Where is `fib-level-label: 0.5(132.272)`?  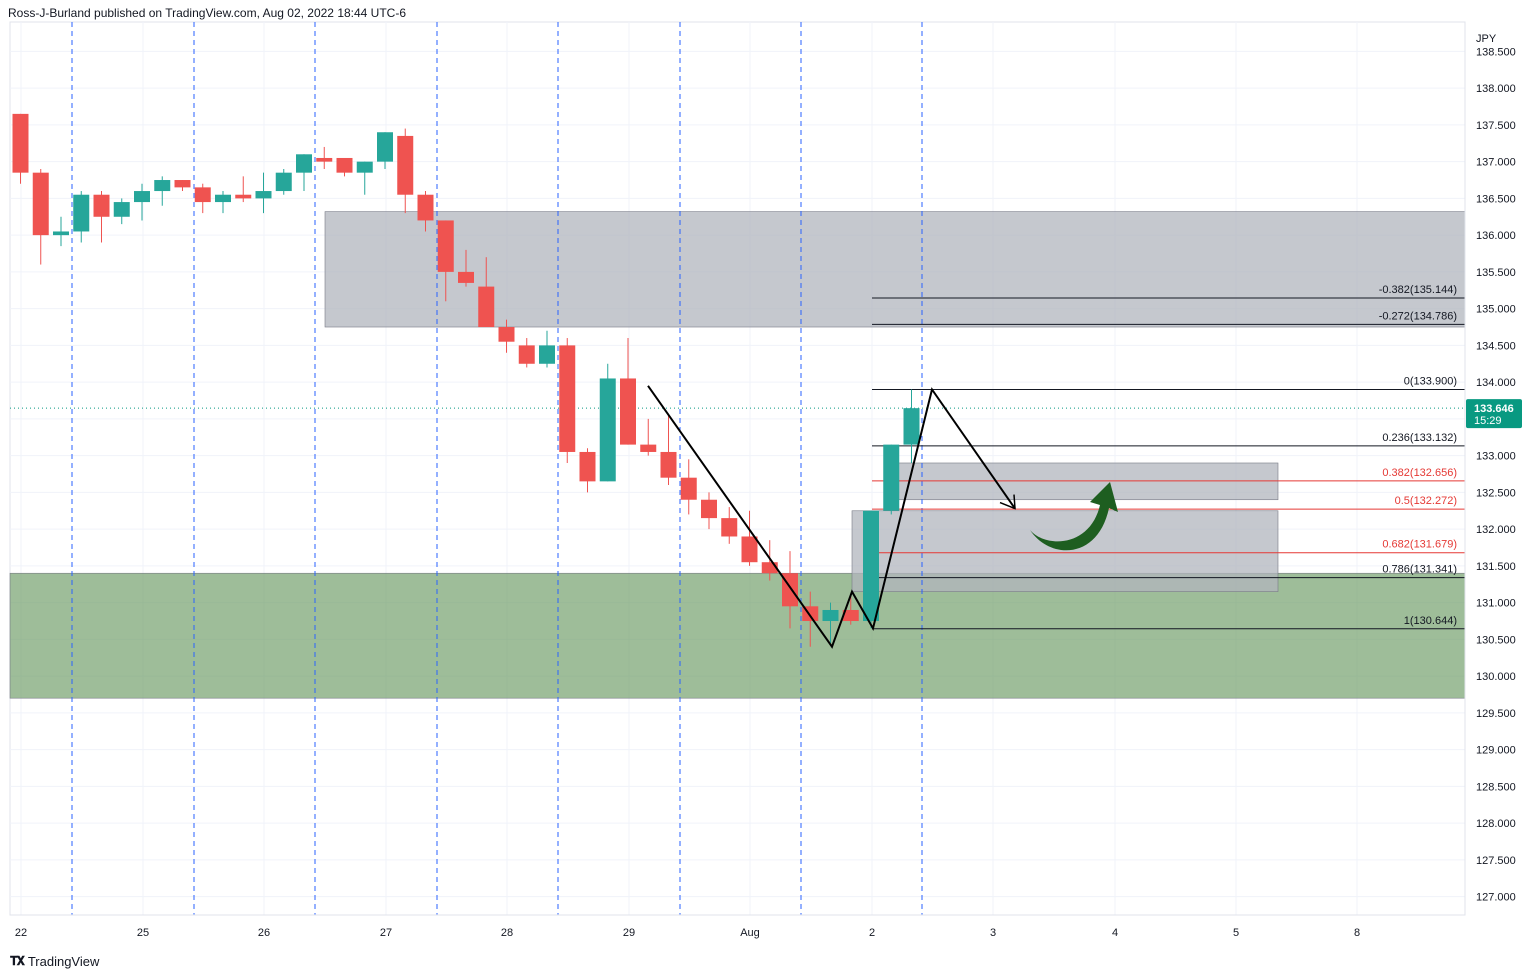 fib-level-label: 0.5(132.272) is located at coordinates (1426, 501).